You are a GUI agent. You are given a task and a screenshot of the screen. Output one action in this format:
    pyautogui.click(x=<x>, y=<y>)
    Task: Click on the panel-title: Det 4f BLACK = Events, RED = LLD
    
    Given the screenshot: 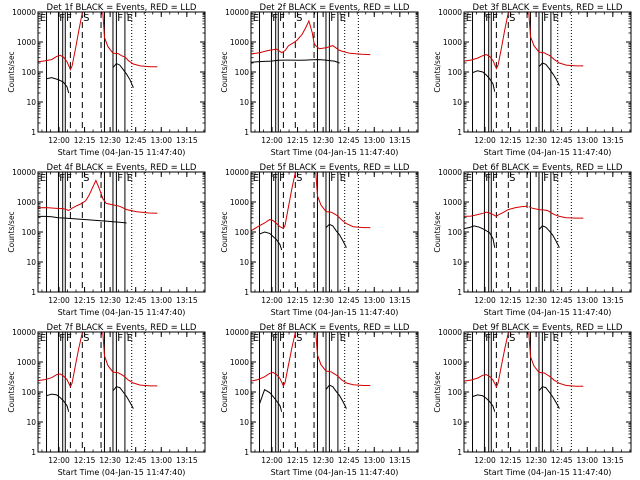 What is the action you would take?
    pyautogui.click(x=122, y=168)
    